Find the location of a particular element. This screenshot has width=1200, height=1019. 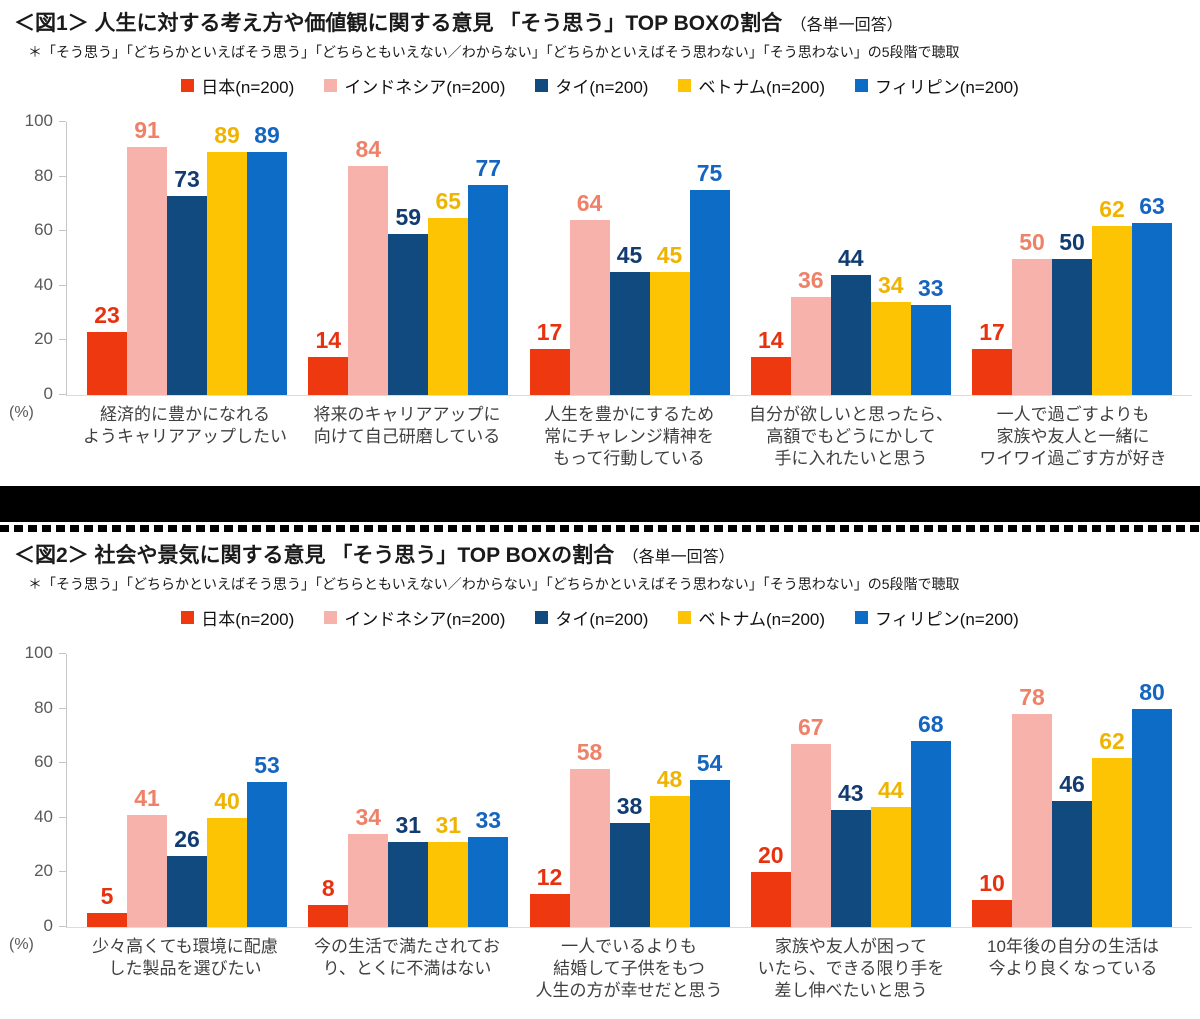

bar-slot: 12 is located at coordinates (549, 790).